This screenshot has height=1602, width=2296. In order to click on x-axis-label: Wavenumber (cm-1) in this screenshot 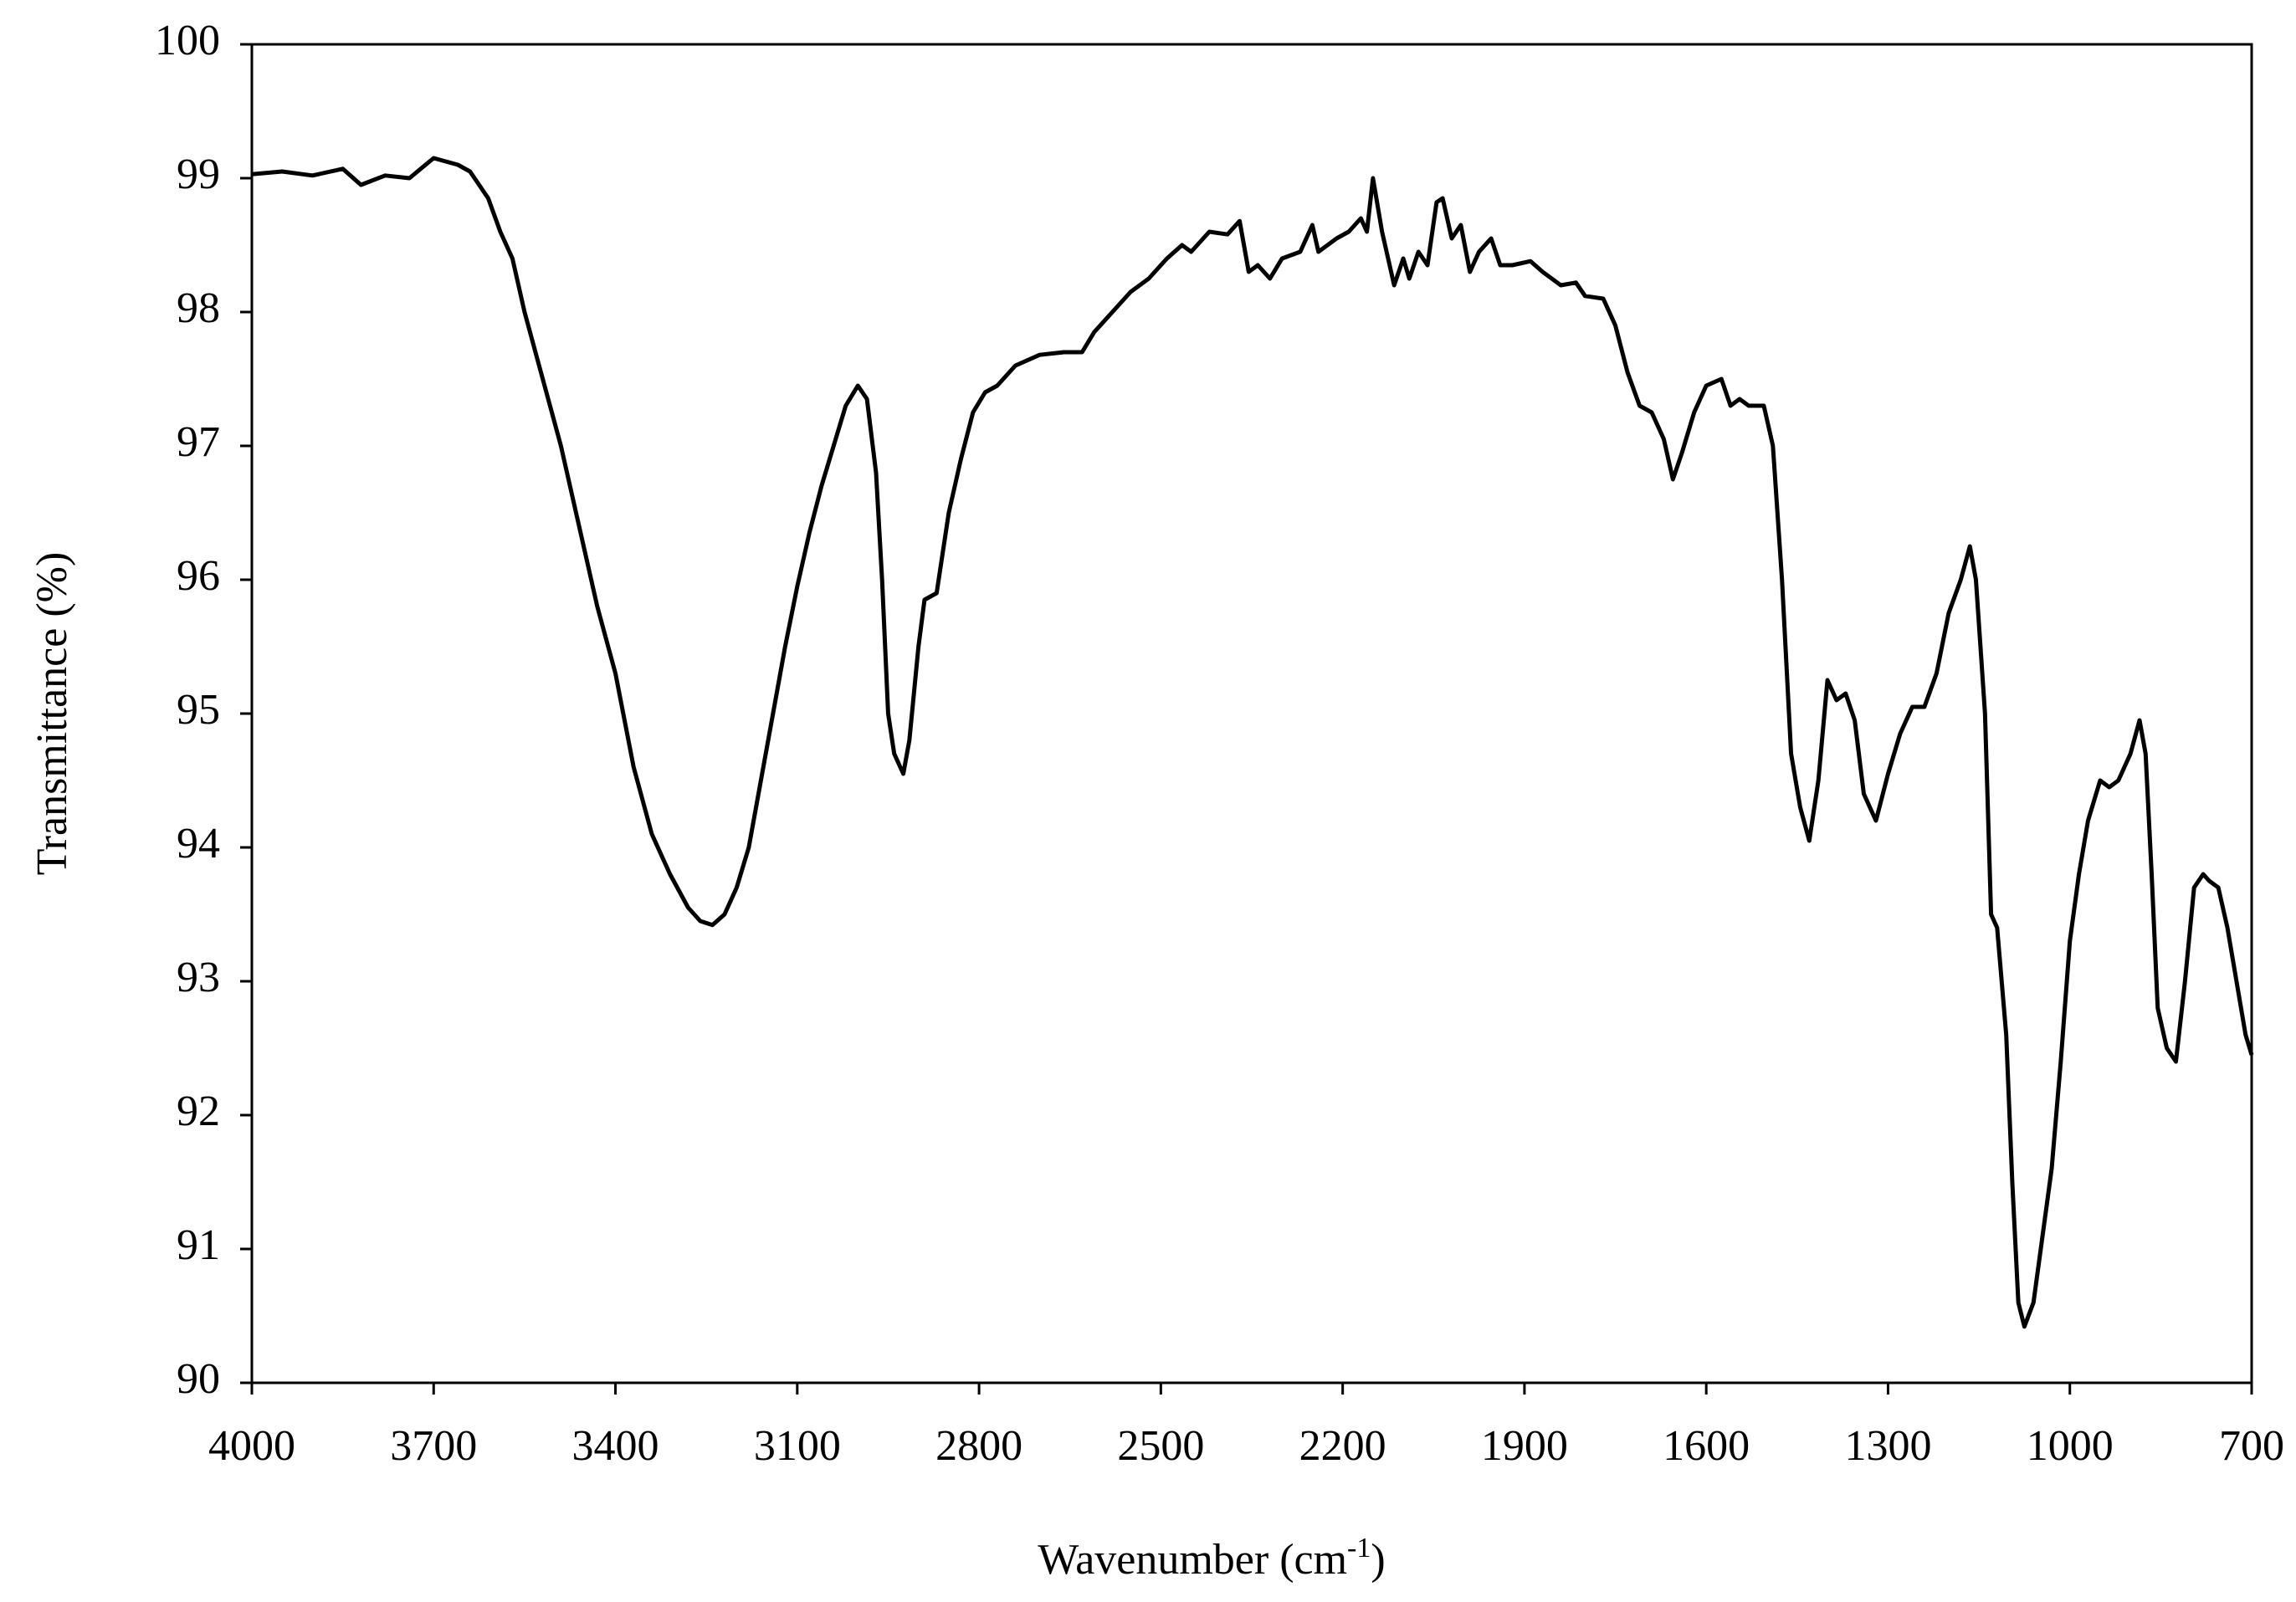, I will do `click(1211, 1558)`.